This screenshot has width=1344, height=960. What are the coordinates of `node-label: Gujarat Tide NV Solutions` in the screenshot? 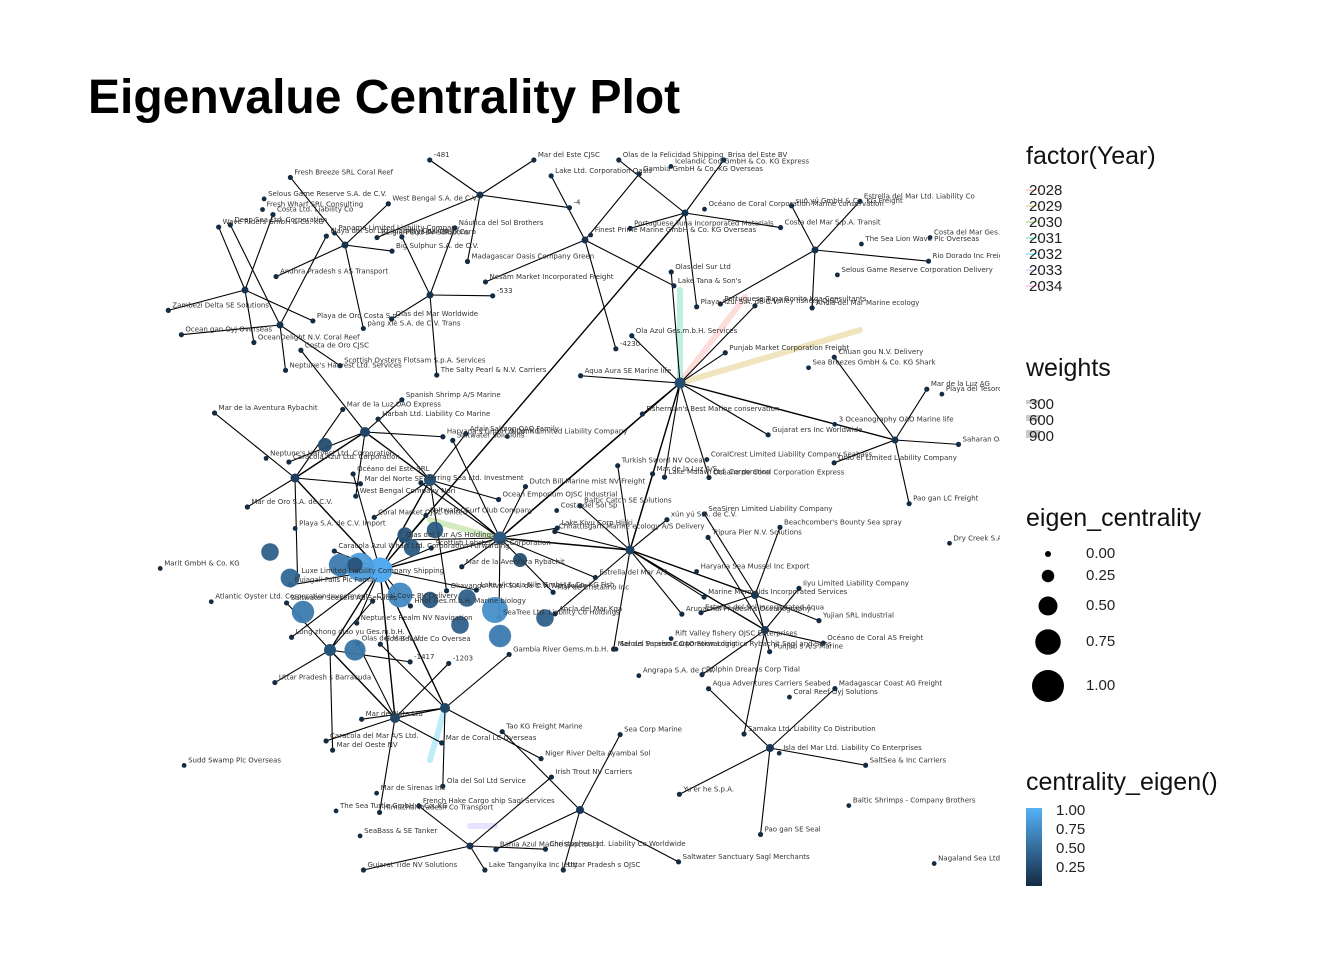 It's located at (412, 865).